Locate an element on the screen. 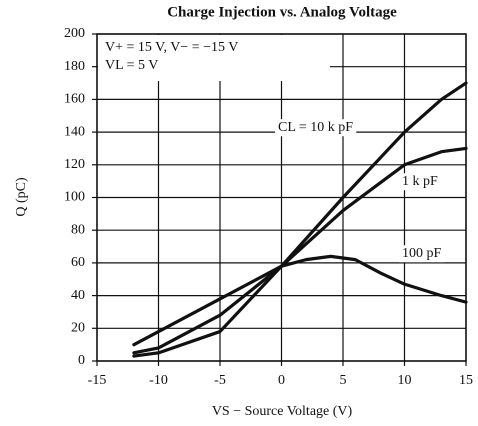 This screenshot has height=426, width=478. x-tick-label: -15 is located at coordinates (97, 380).